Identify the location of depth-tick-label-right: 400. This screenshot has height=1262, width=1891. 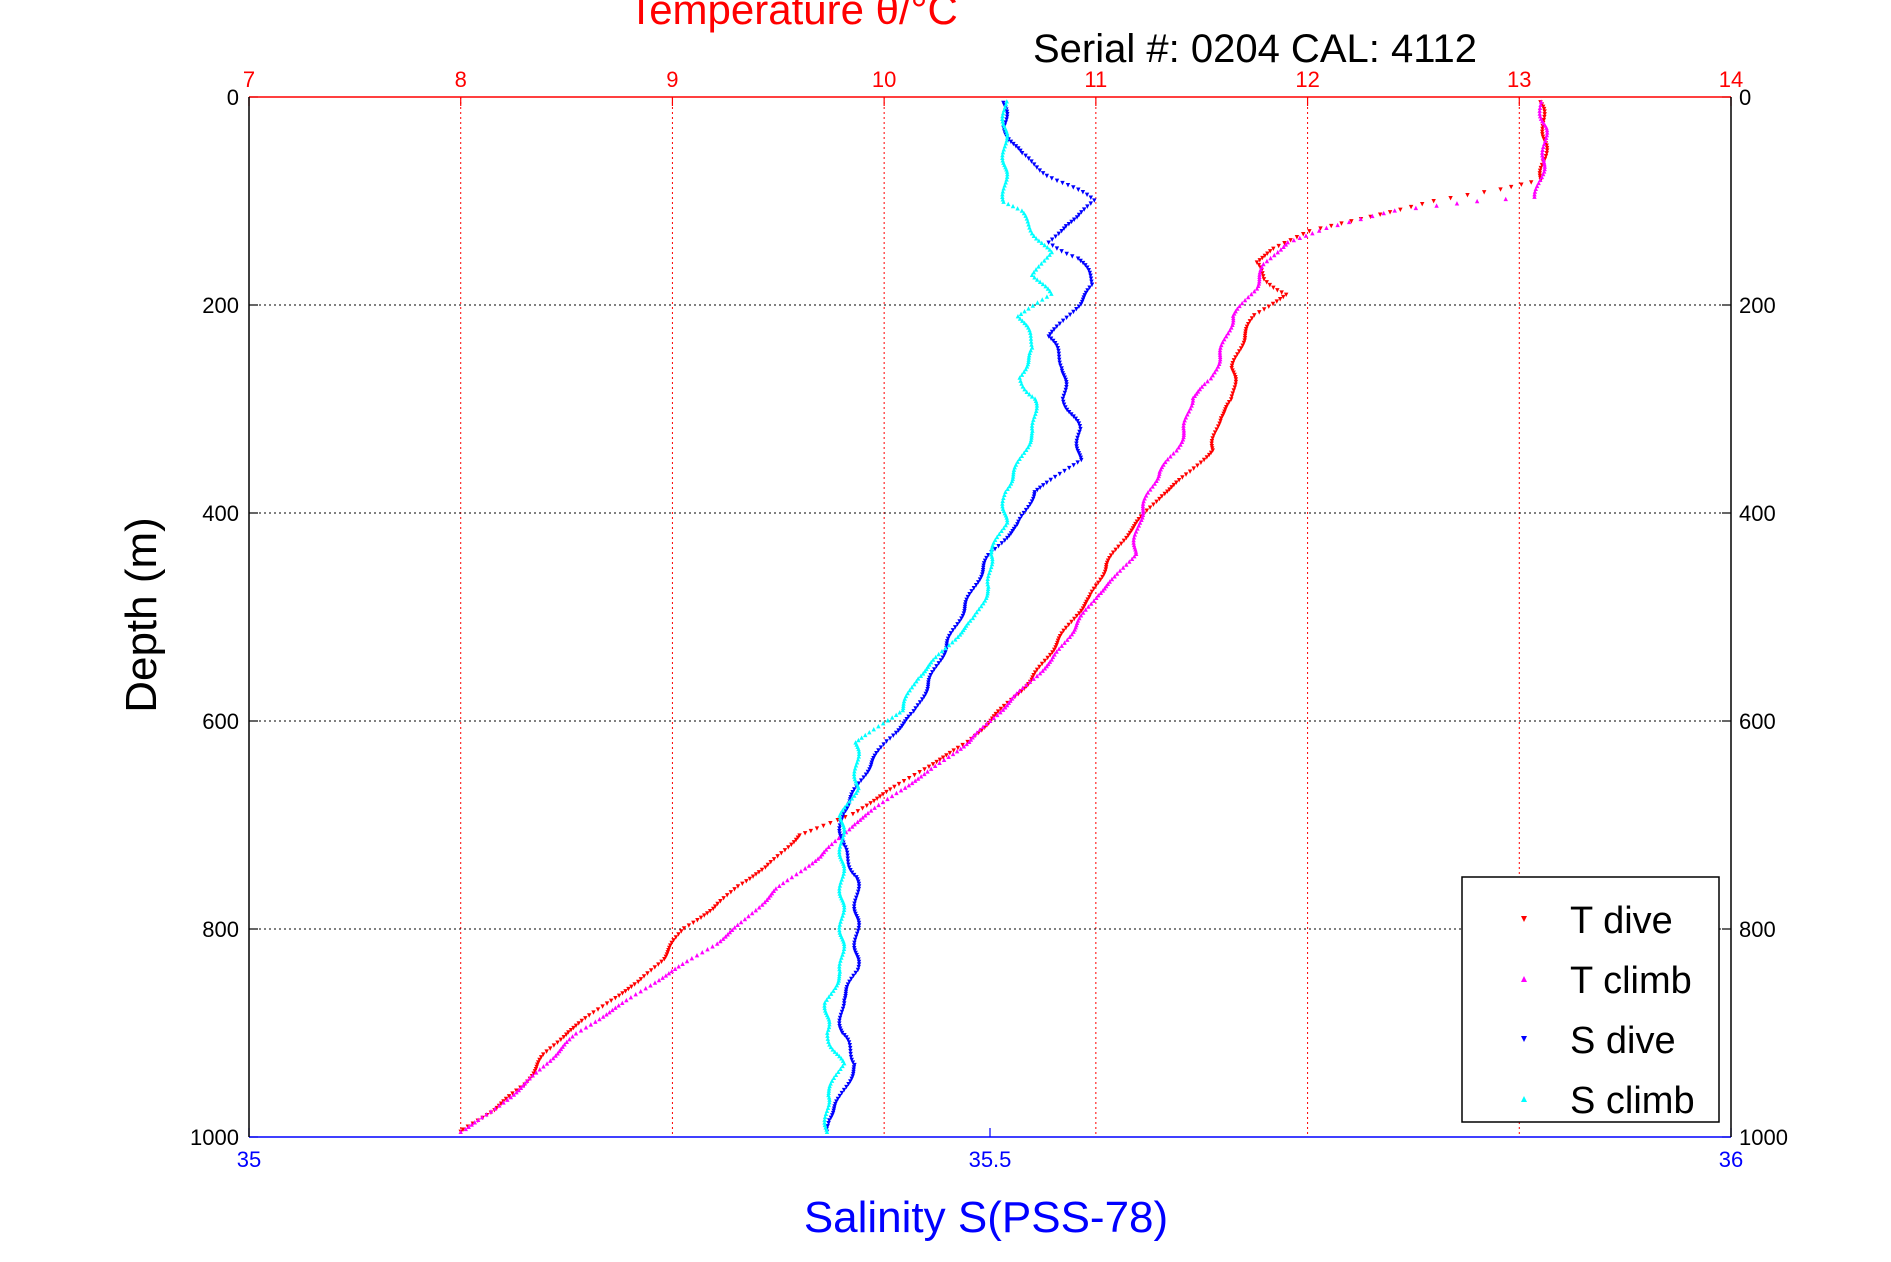
(1757, 513).